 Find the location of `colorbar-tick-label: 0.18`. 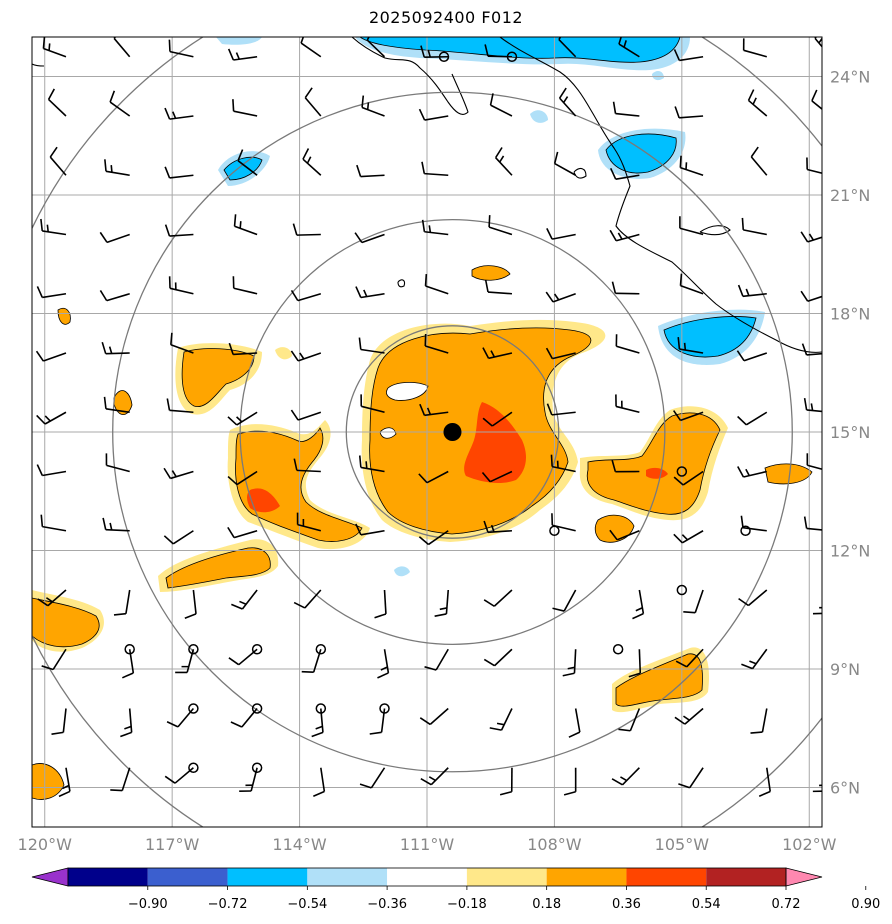

colorbar-tick-label: 0.18 is located at coordinates (546, 904).